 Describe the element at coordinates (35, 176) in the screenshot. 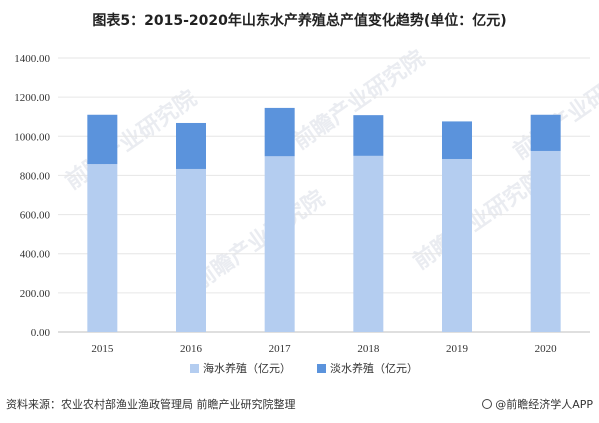

I see `y-tick-label: 800.00` at that location.